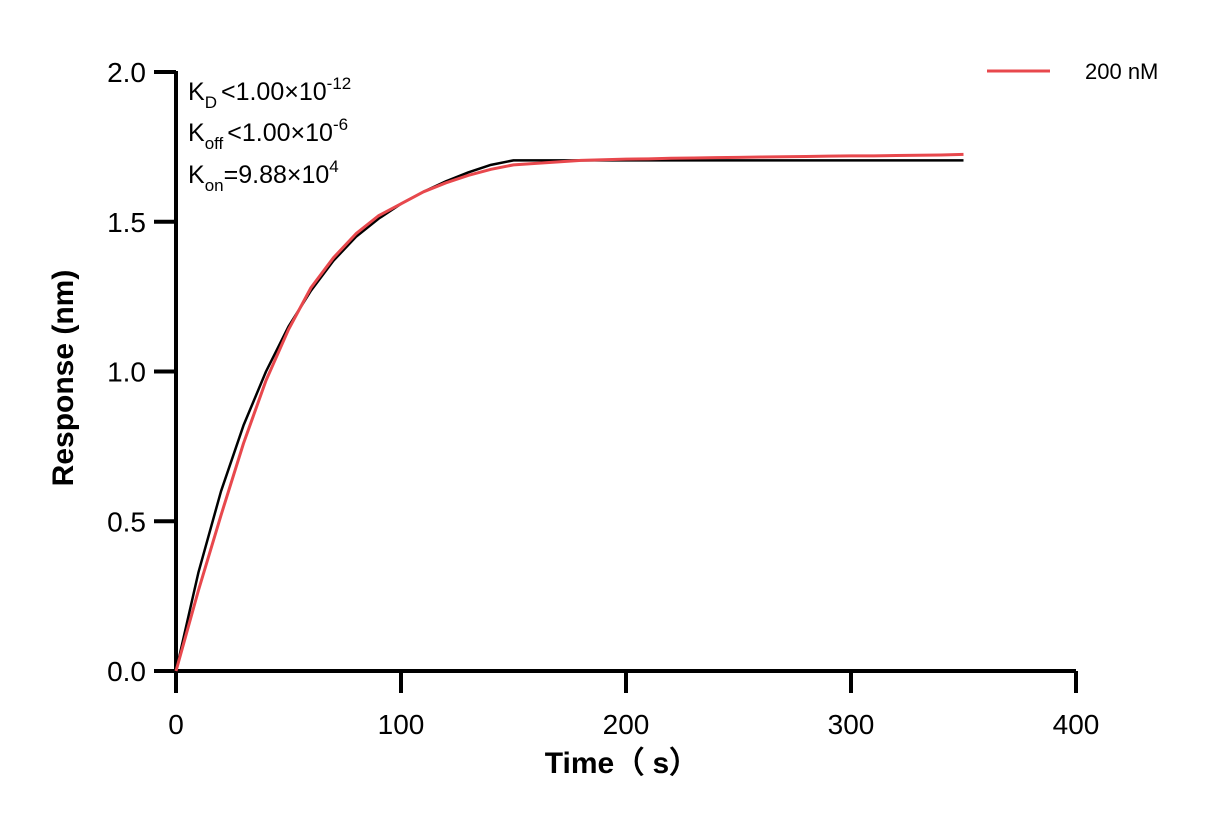 The height and width of the screenshot is (825, 1212). Describe the element at coordinates (228, 92) in the screenshot. I see `kd-relation: <` at that location.